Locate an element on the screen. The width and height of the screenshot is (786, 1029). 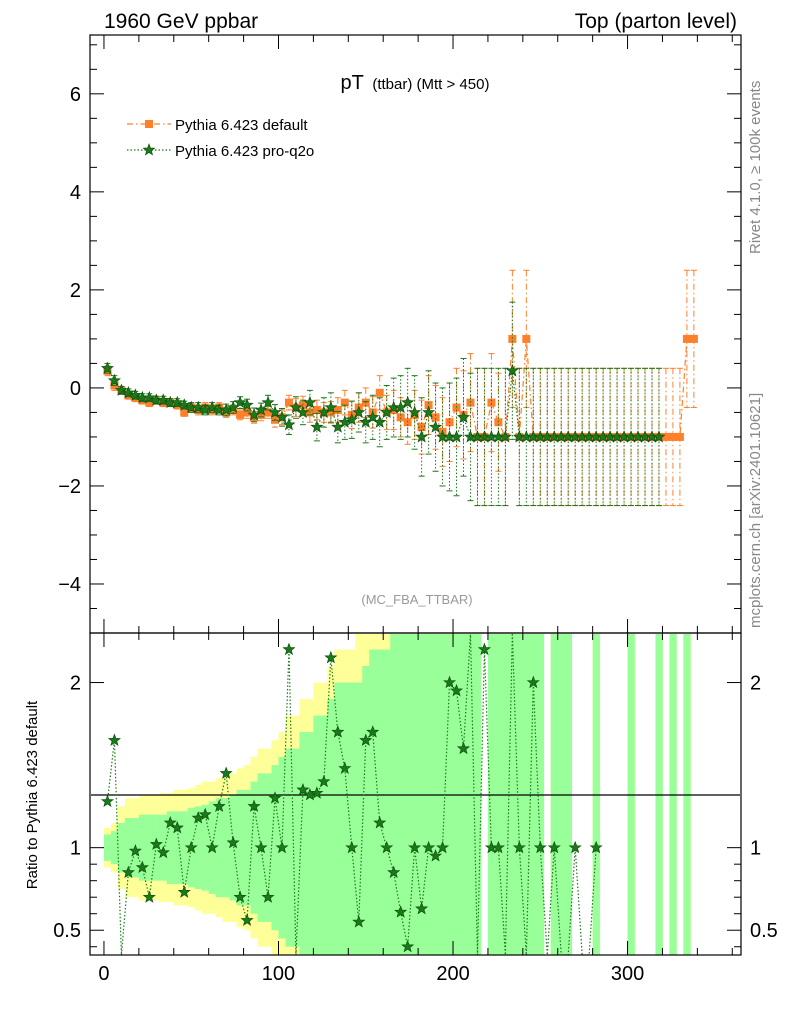
ratio-xtick-labels: 0 100 200 300 is located at coordinates (371, 974).